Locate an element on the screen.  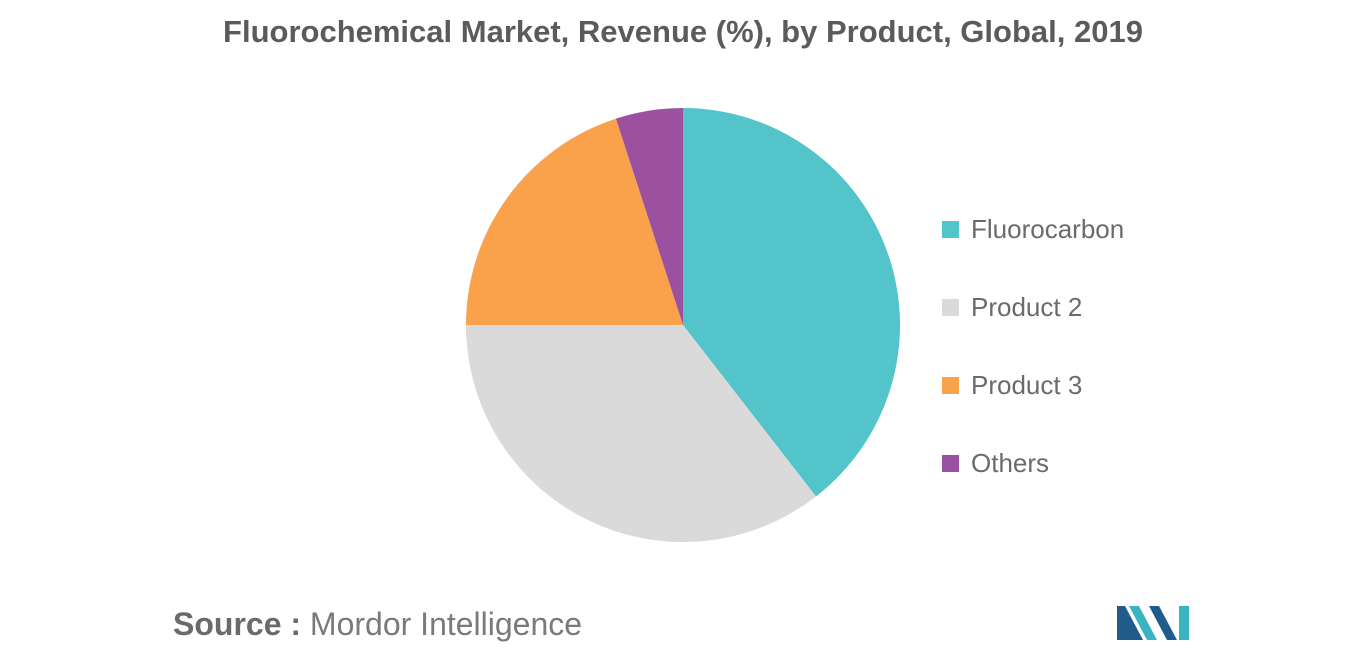
legend-item-product-3: Product 3 is located at coordinates (1033, 385).